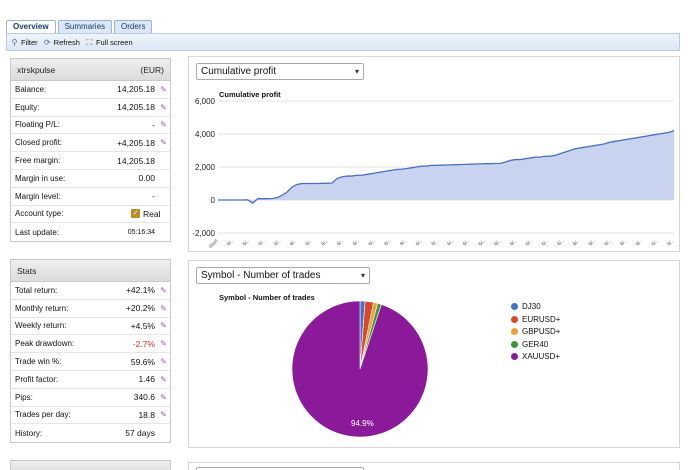 This screenshot has height=470, width=696. What do you see at coordinates (90, 70) in the screenshot?
I see `account-header: xtrskpulse (EUR)` at bounding box center [90, 70].